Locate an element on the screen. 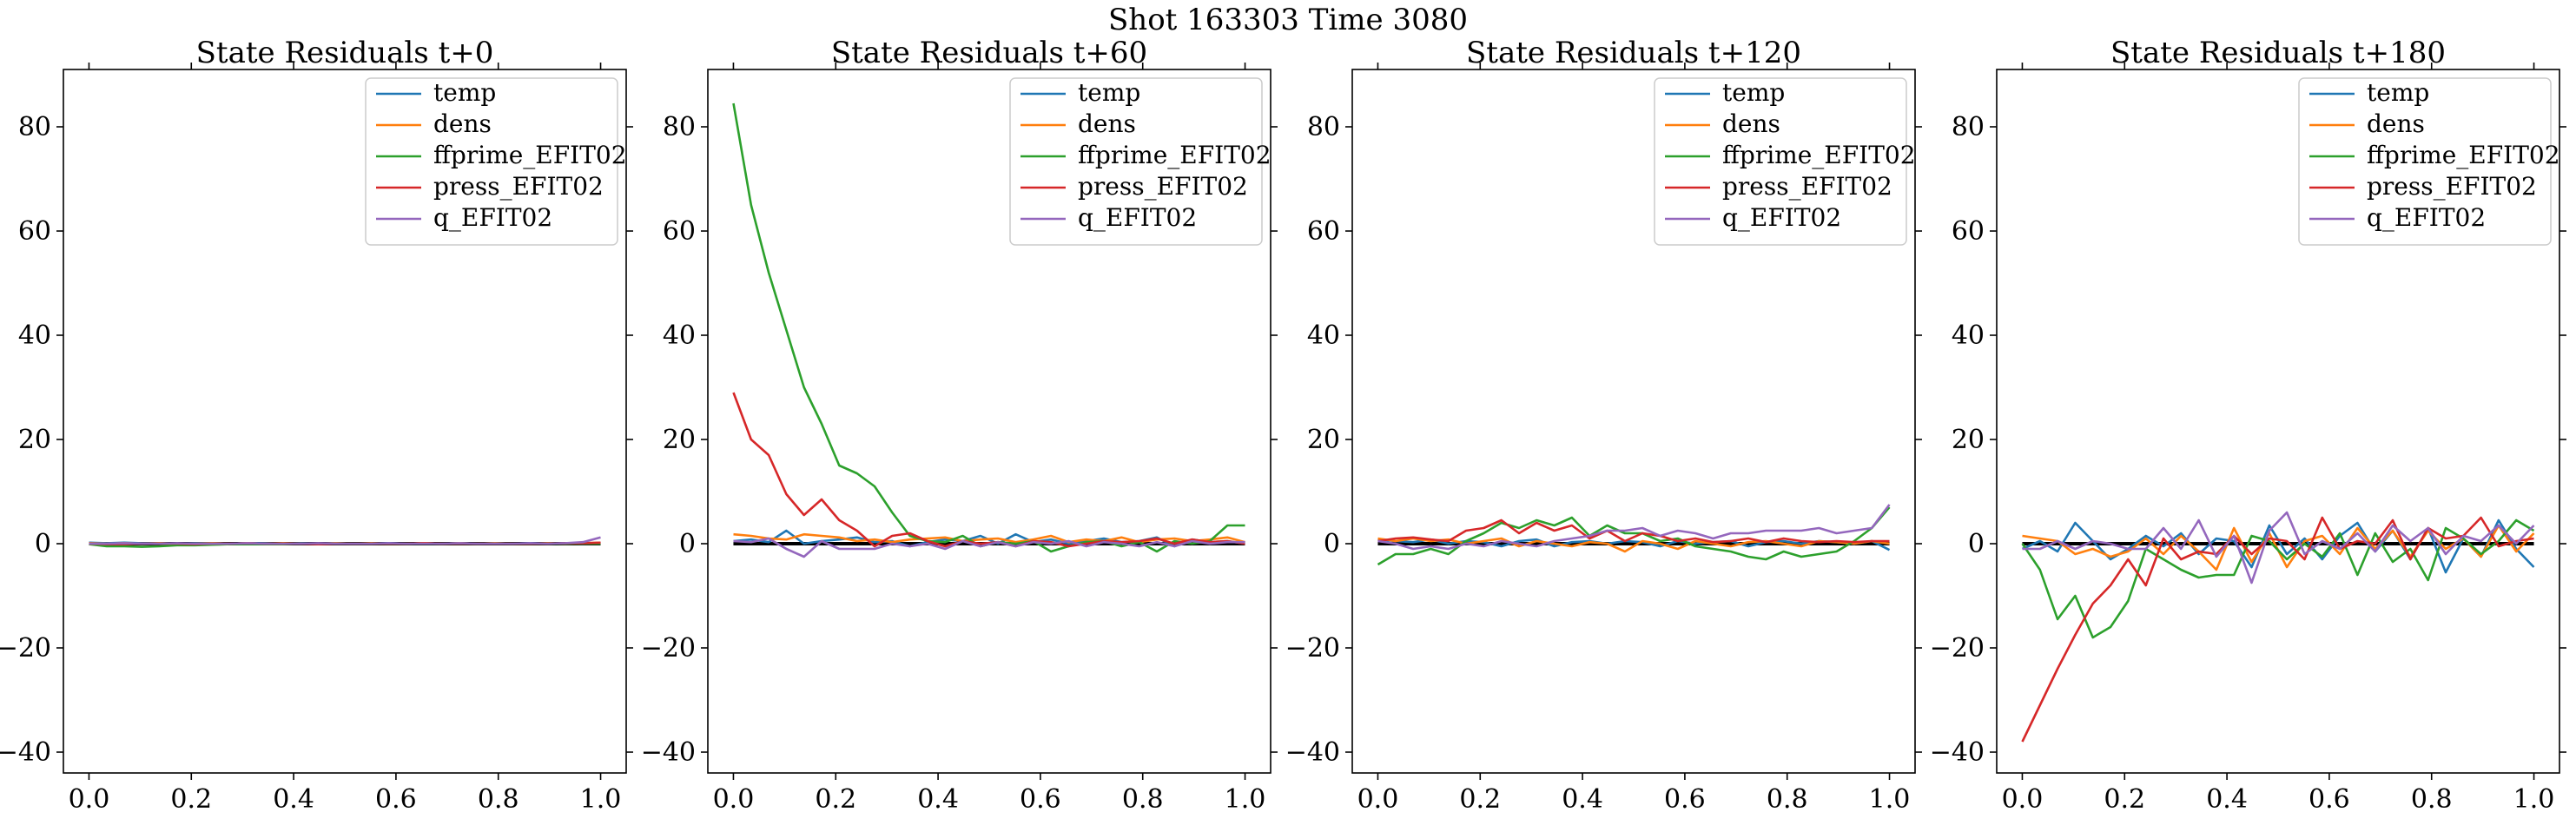 The height and width of the screenshot is (819, 2576). panel-title: State Residuals t+0 is located at coordinates (345, 53).